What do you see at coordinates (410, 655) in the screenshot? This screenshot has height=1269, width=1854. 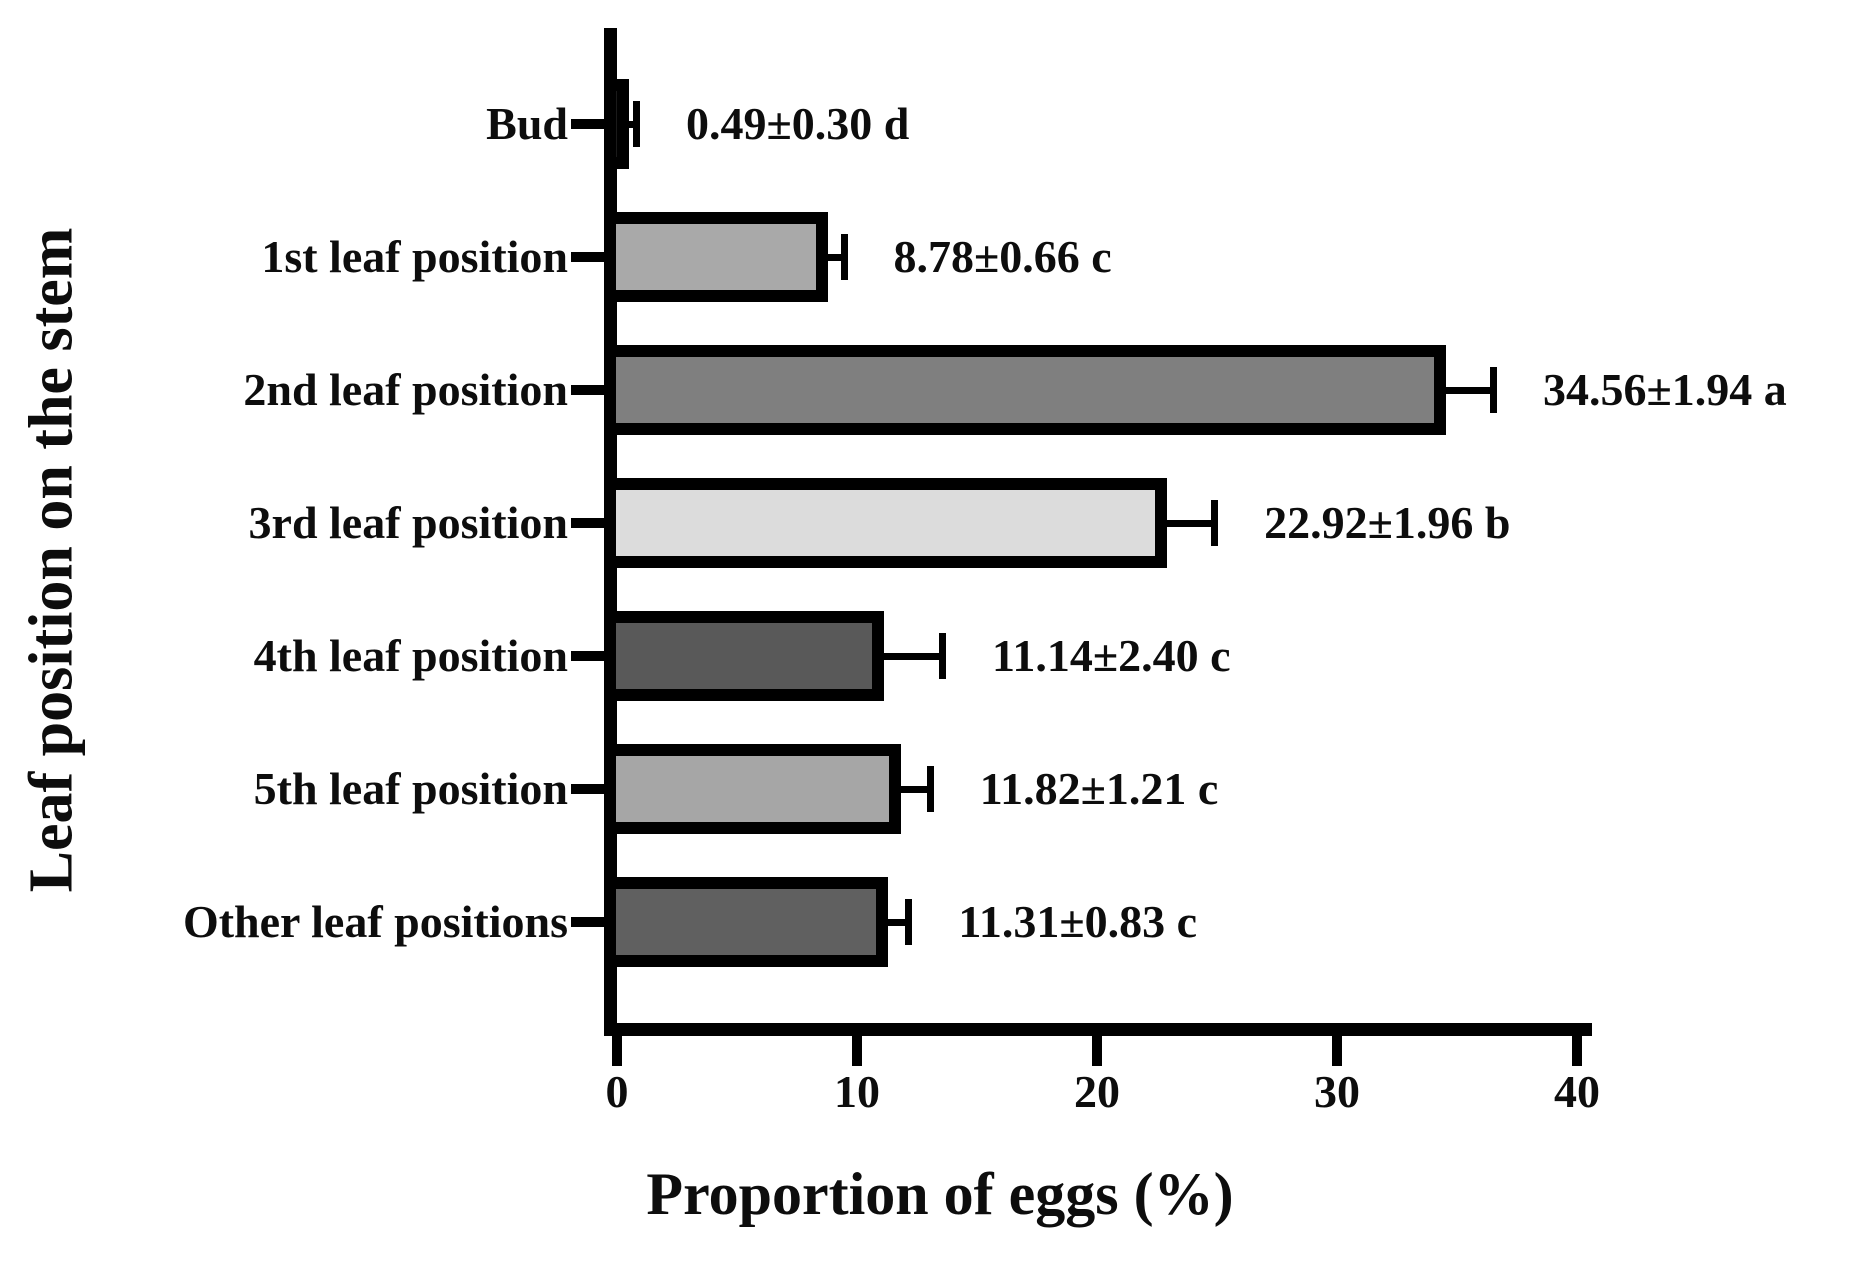 I see `category-label: 4th leaf position` at bounding box center [410, 655].